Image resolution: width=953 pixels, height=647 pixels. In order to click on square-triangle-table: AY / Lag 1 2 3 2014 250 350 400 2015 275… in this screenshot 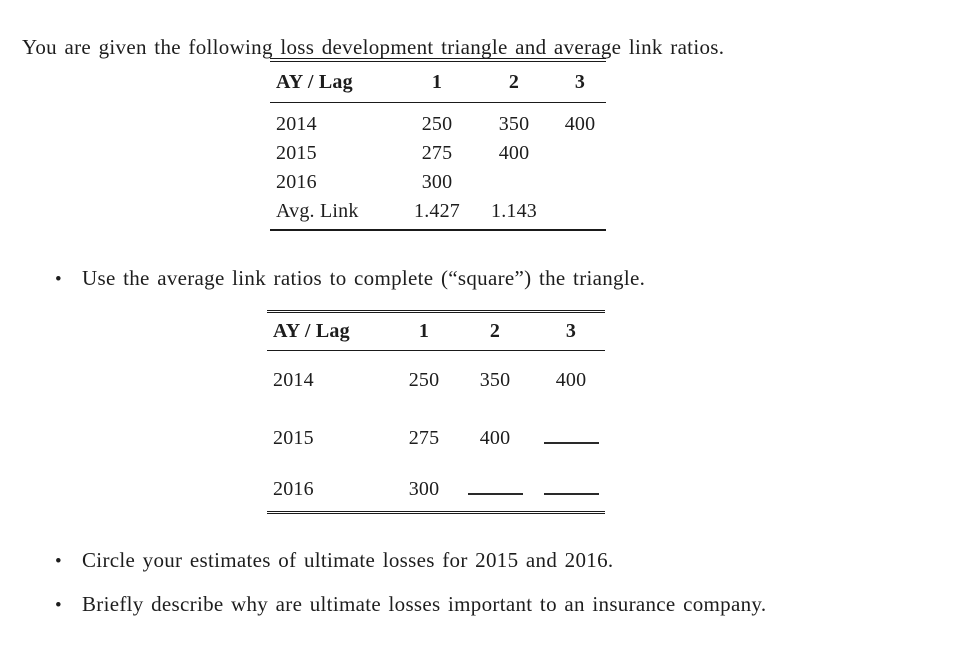, I will do `click(436, 412)`.